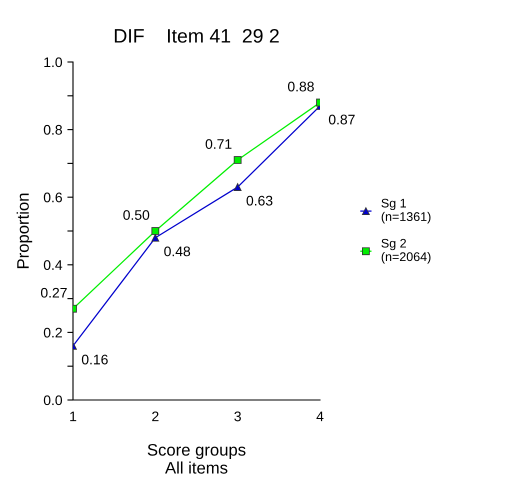 Image resolution: width=524 pixels, height=484 pixels. What do you see at coordinates (259, 201) in the screenshot?
I see `data-label: 0.63` at bounding box center [259, 201].